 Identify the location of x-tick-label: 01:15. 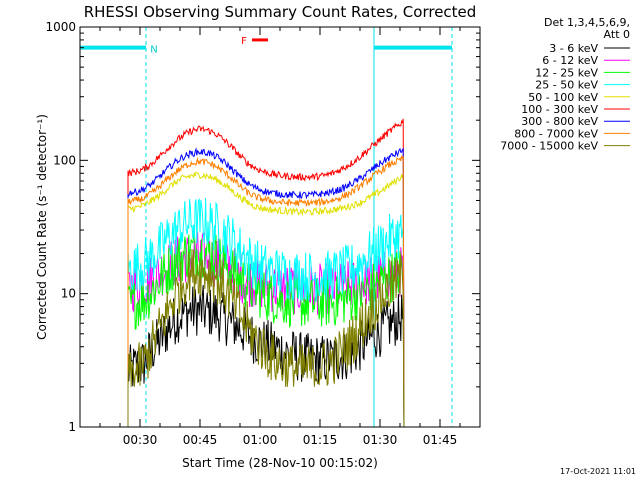
(320, 440).